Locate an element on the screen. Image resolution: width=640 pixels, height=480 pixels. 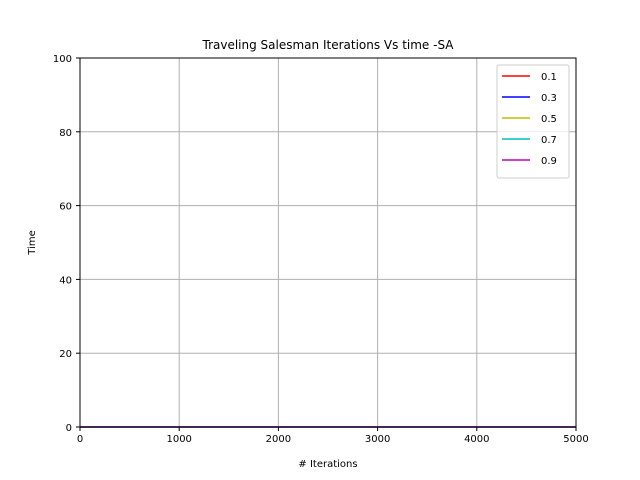
legend-label: 0.5 is located at coordinates (549, 119).